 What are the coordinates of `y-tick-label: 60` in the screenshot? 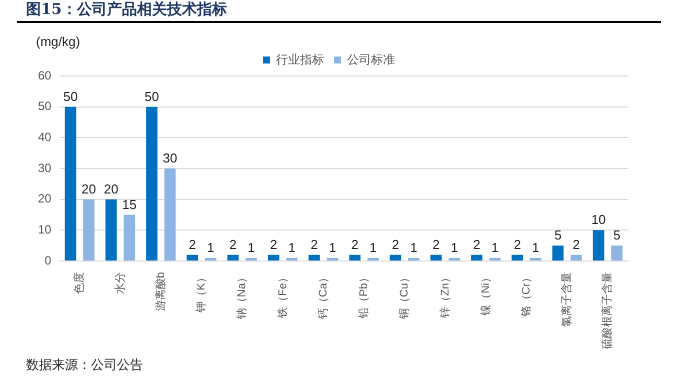 It's located at (45, 75).